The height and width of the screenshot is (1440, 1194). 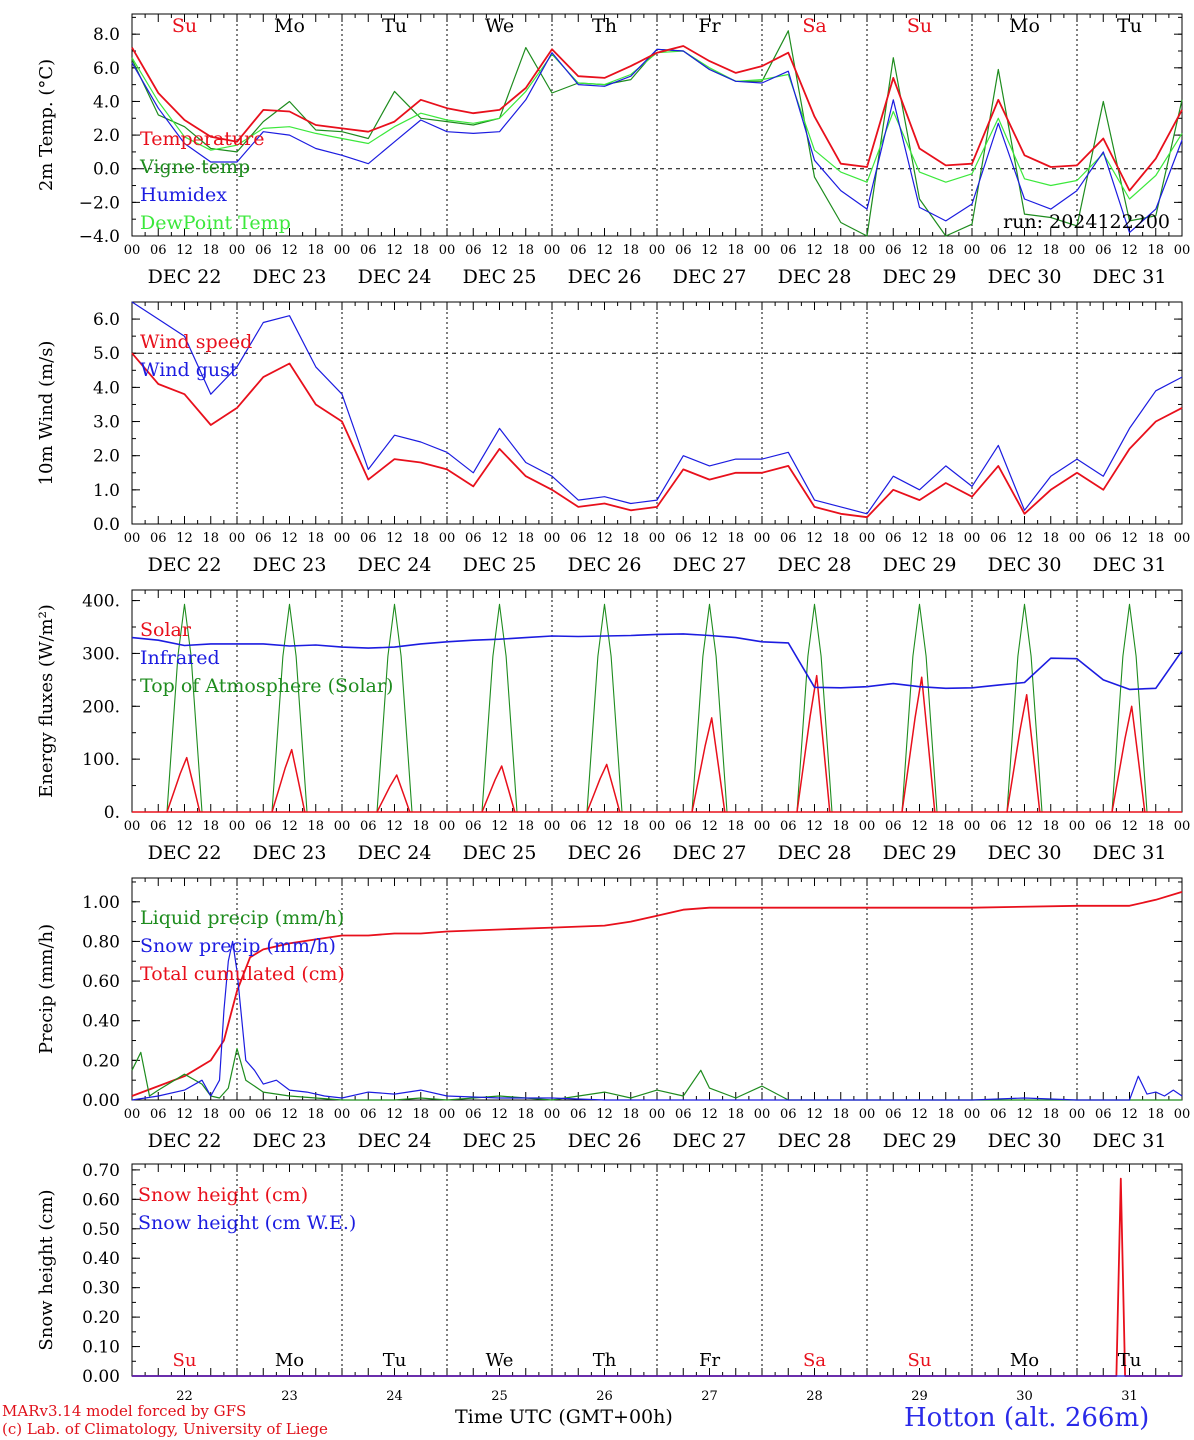 I want to click on date-label: DEC 28, so click(x=815, y=277).